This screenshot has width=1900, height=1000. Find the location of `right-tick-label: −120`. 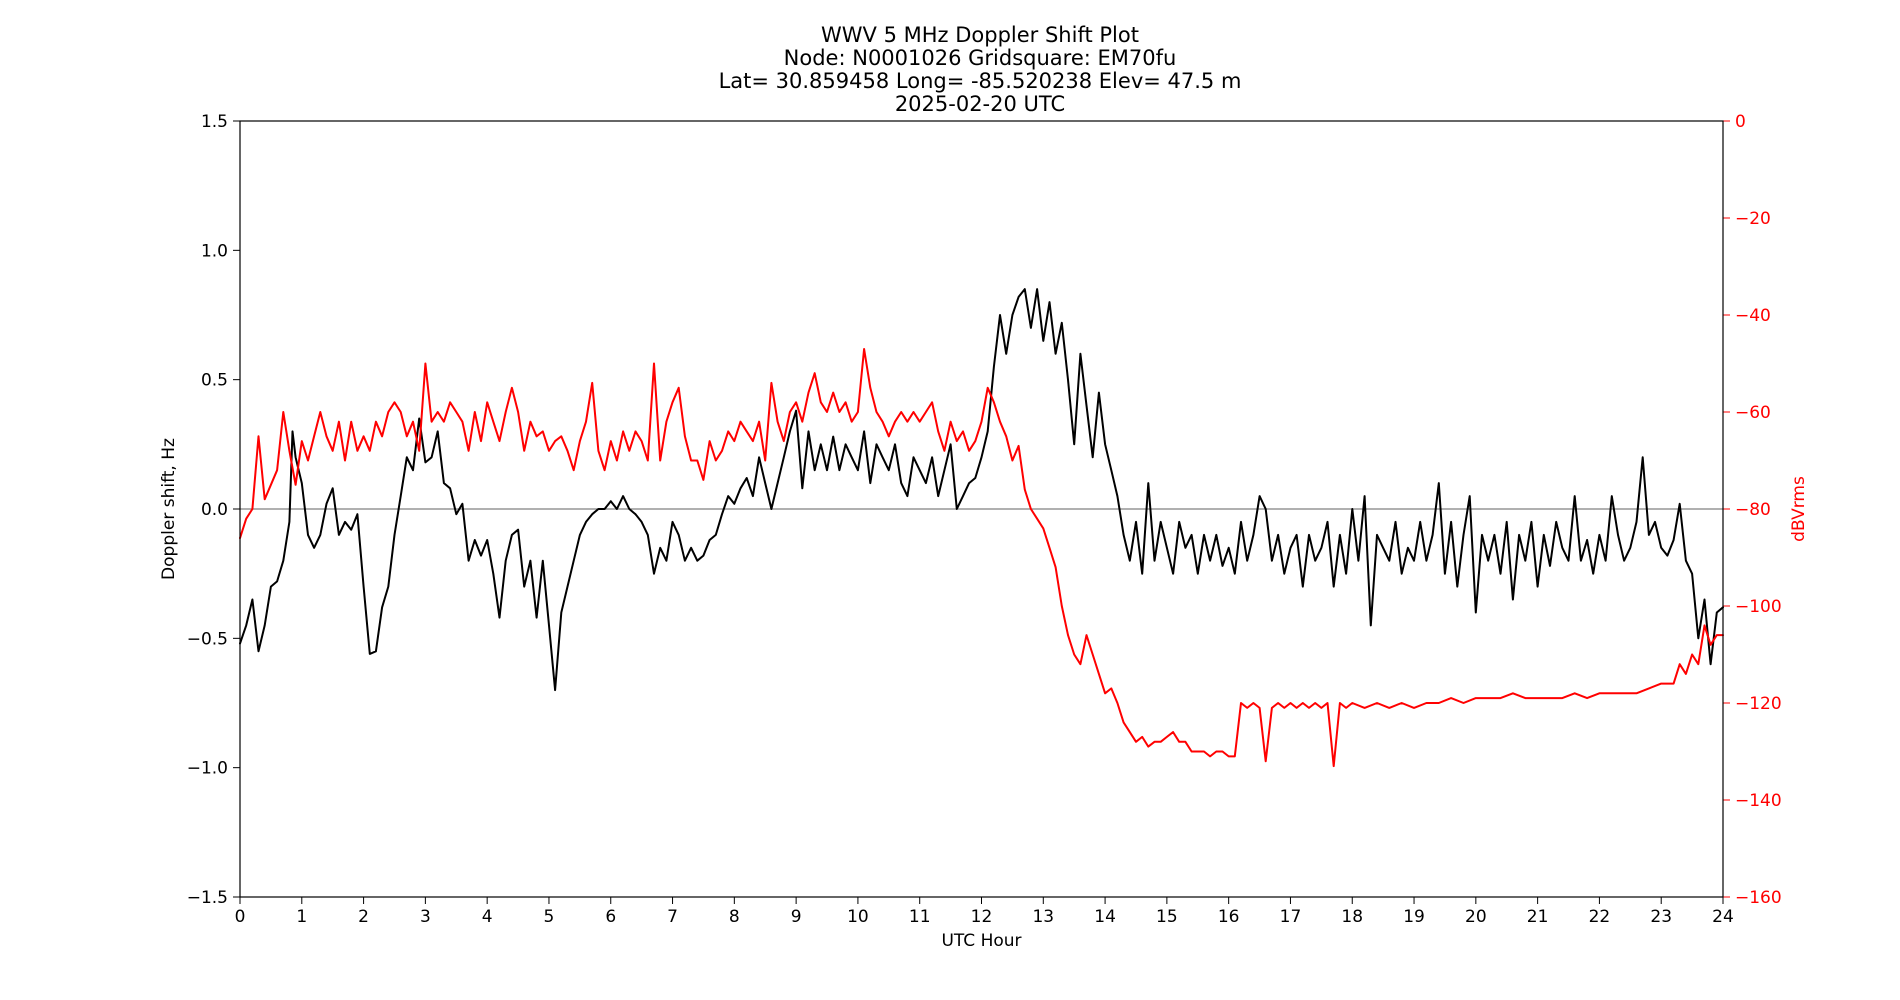

right-tick-label: −120 is located at coordinates (1758, 704).